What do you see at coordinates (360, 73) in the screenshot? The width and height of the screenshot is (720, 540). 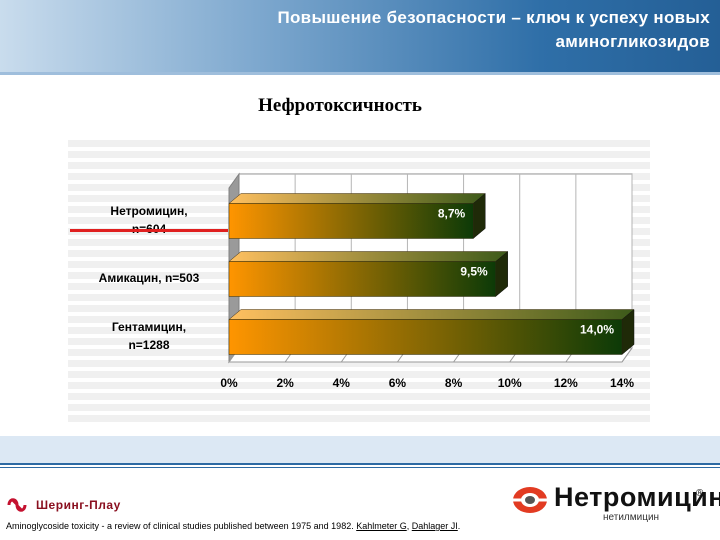 I see `header-divider` at bounding box center [360, 73].